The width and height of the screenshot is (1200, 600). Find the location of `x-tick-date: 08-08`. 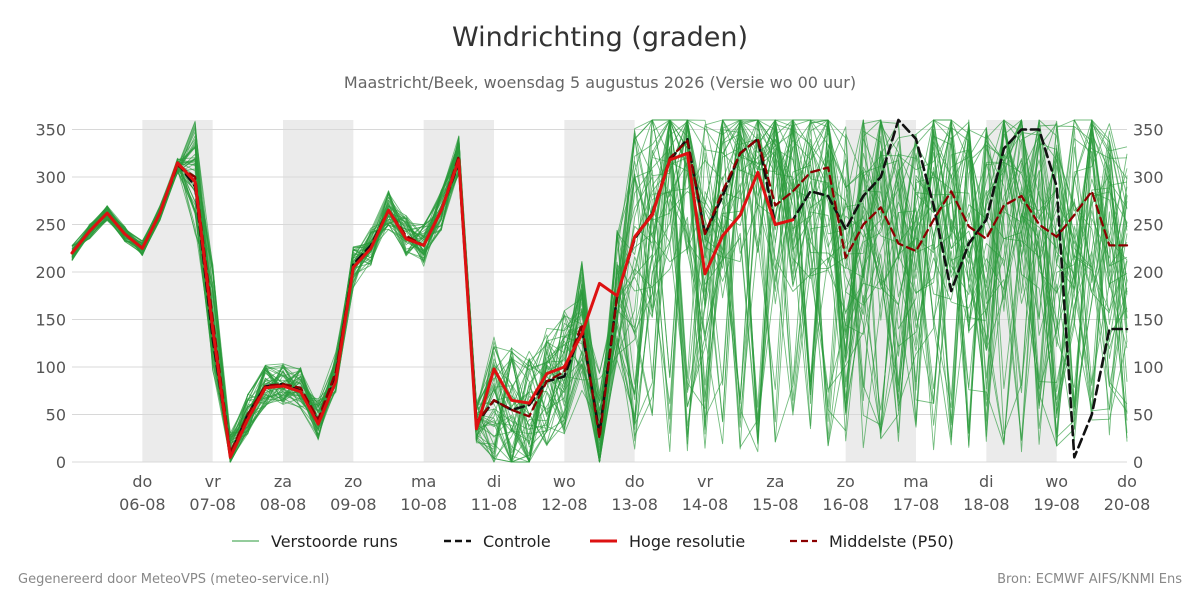

x-tick-date: 08-08 is located at coordinates (283, 504).